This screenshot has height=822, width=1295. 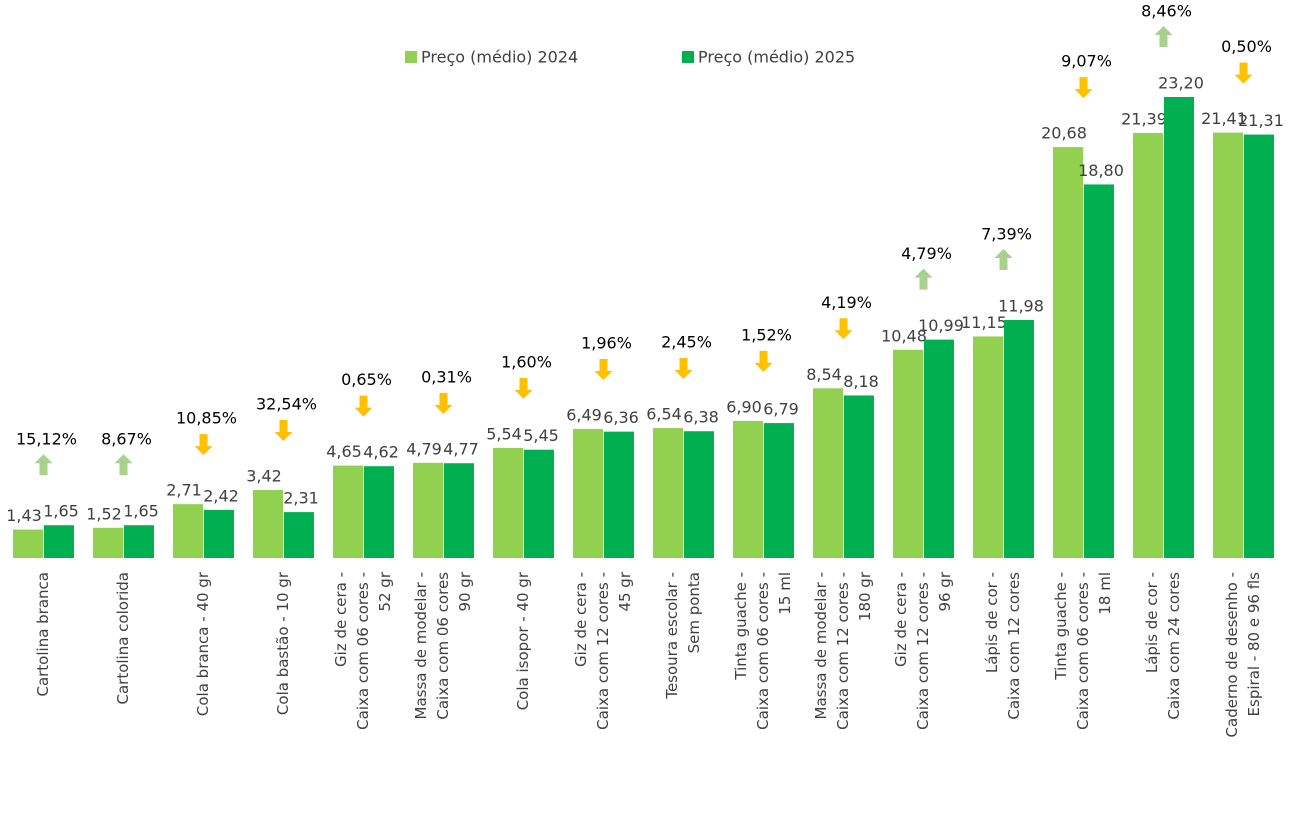 I want to click on value-label: 4,77, so click(x=461, y=449).